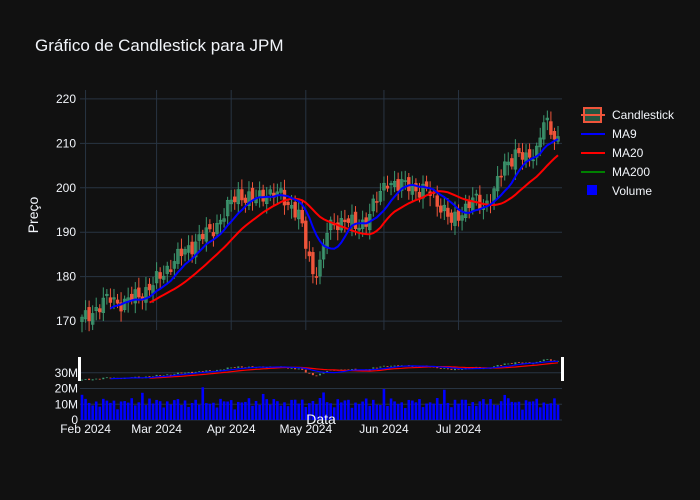 This screenshot has height=500, width=700. I want to click on legend-ma200-label: MA200, so click(631, 172).